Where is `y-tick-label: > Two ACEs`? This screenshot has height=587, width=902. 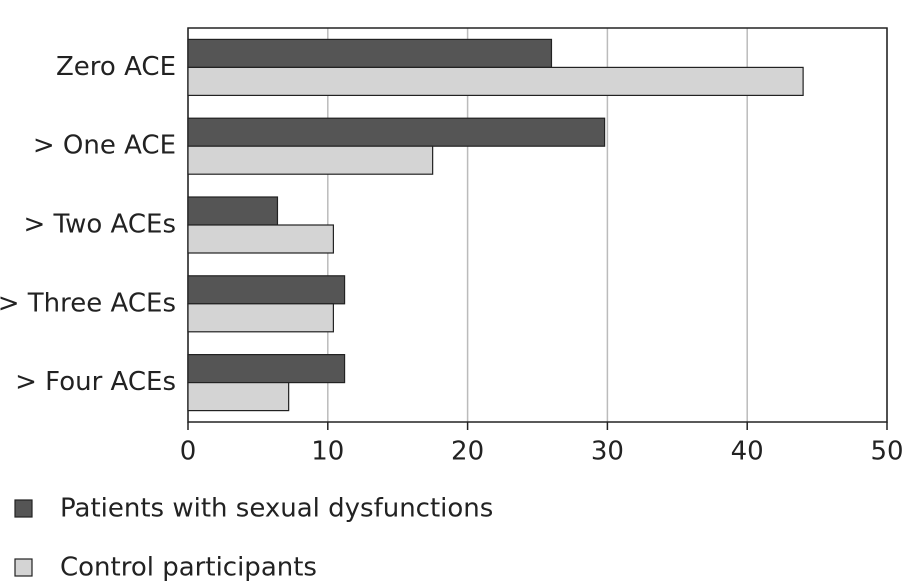 y-tick-label: > Two ACEs is located at coordinates (99, 225).